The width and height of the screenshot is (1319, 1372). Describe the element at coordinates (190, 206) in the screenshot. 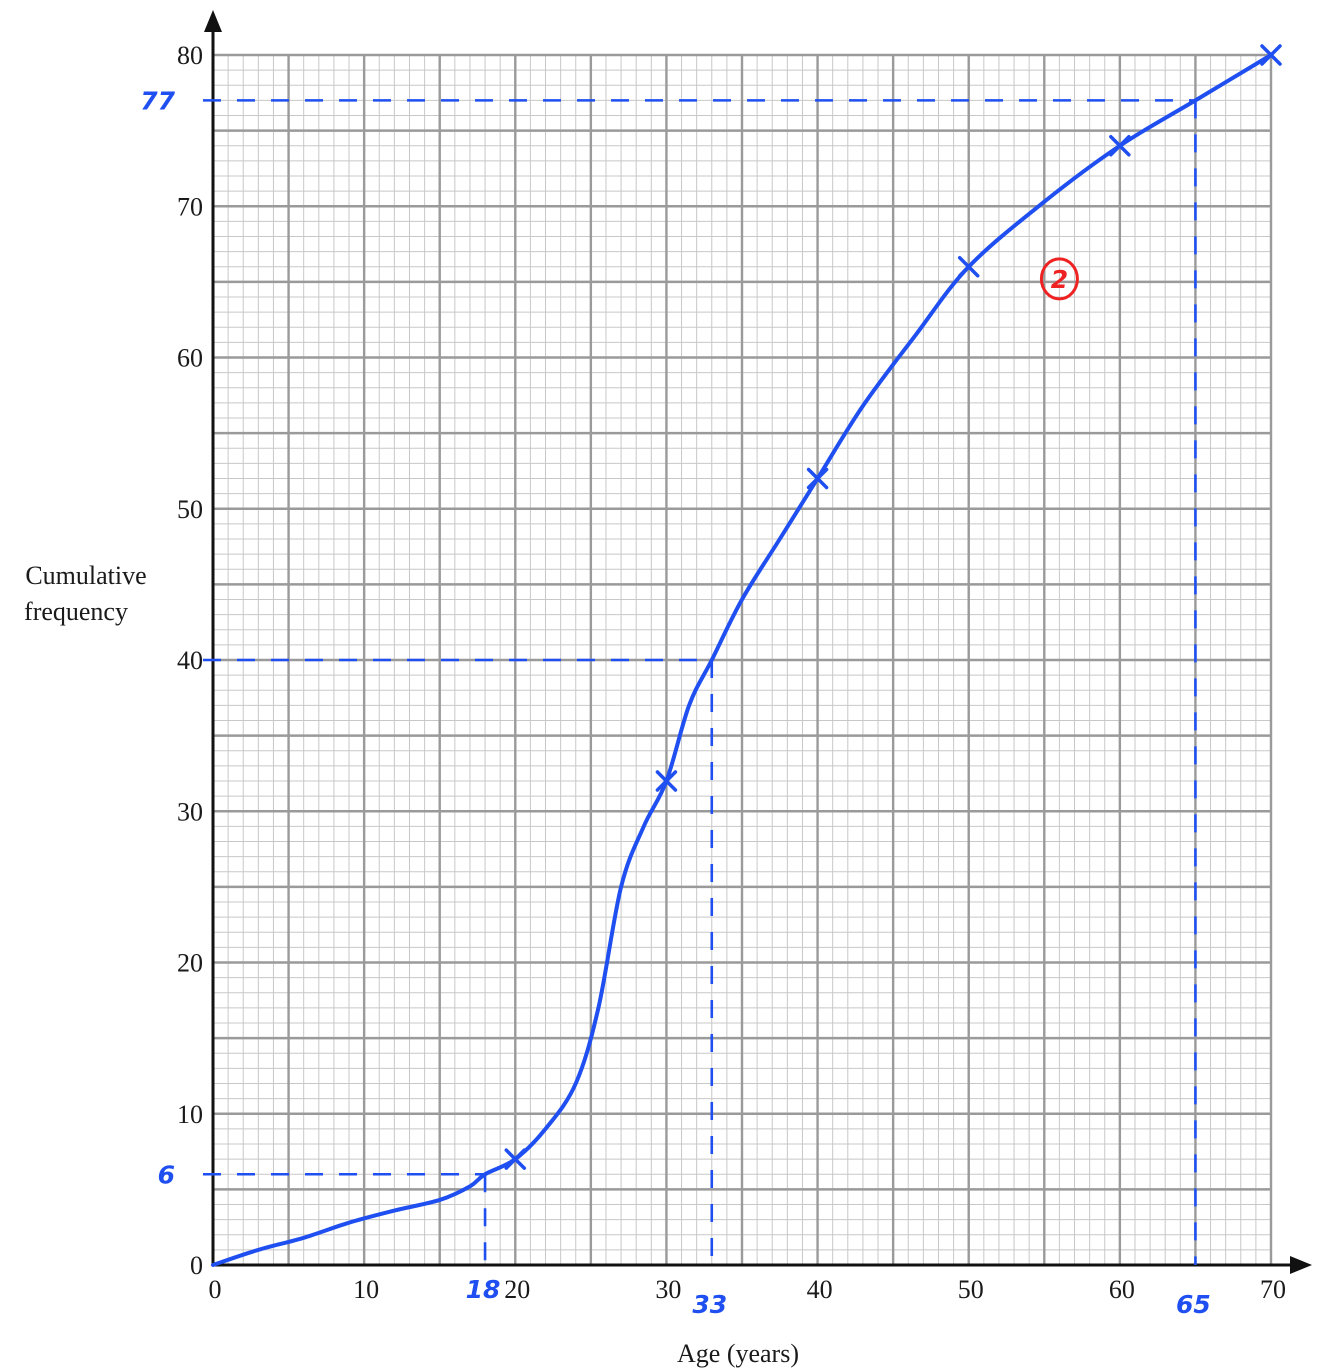

I see `y-tick-label: 70` at that location.